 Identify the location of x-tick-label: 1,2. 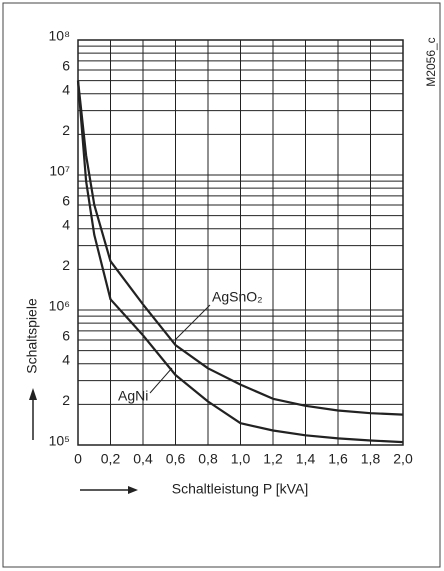
(273, 459).